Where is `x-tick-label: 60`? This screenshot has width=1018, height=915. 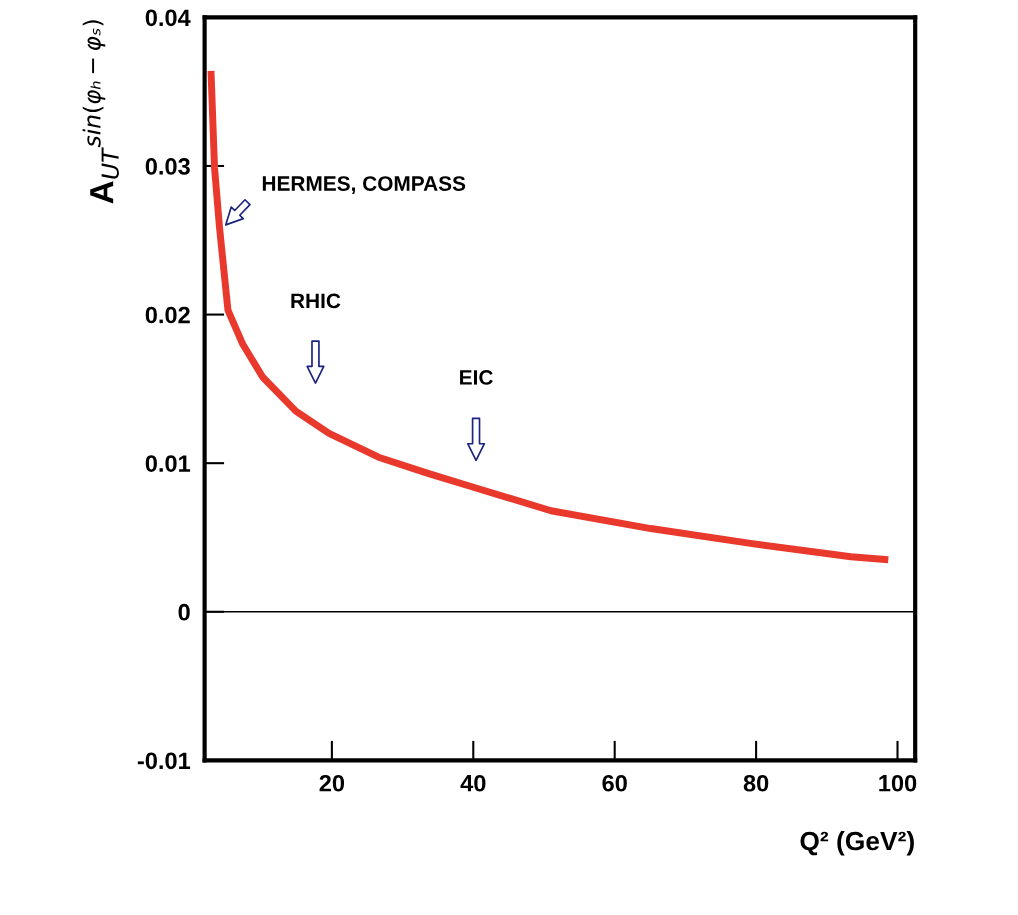
x-tick-label: 60 is located at coordinates (614, 783).